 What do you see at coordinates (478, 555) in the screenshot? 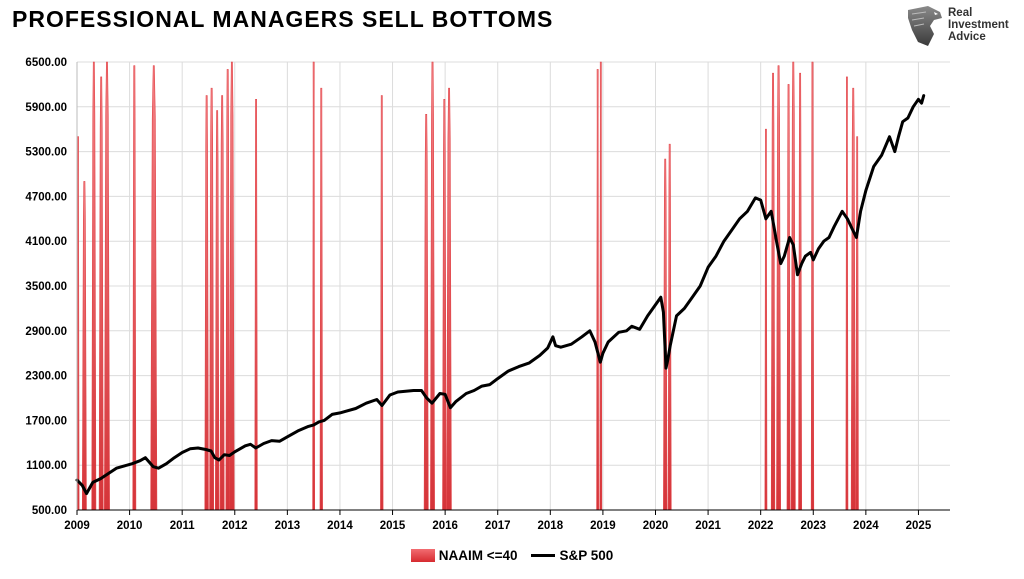
I see `legend-label-naaim: NAAIM <=40` at bounding box center [478, 555].